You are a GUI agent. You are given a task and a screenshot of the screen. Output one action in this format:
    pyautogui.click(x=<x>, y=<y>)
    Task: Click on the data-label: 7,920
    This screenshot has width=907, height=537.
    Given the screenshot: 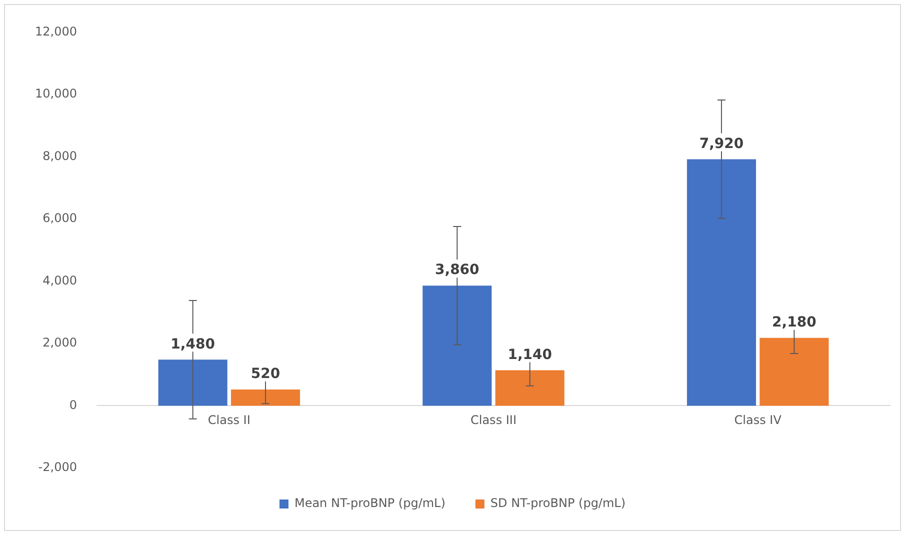 What is the action you would take?
    pyautogui.click(x=721, y=144)
    